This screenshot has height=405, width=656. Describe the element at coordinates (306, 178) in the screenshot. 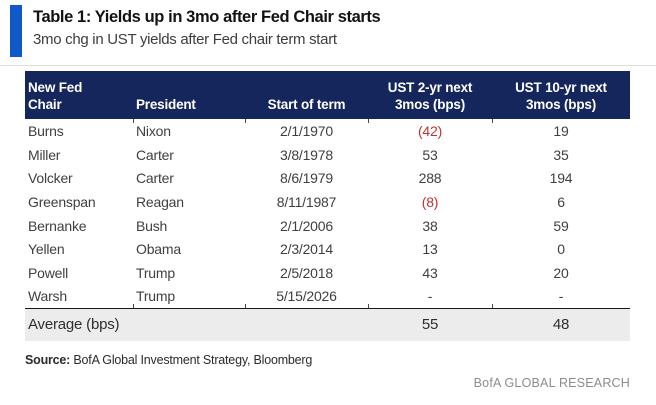

I see `cell-start-of-term: 8/6/1979` at that location.